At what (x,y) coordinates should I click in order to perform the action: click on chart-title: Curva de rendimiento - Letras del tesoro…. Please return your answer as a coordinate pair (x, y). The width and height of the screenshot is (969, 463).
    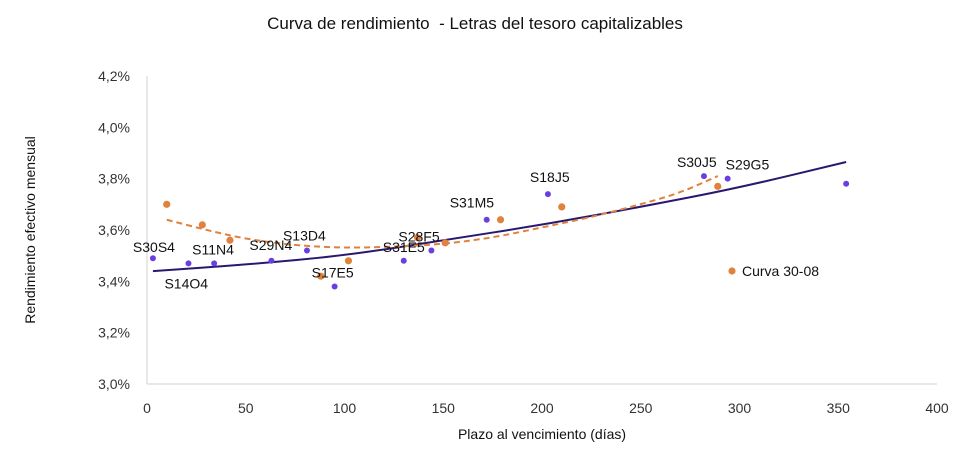
    Looking at the image, I should click on (475, 23).